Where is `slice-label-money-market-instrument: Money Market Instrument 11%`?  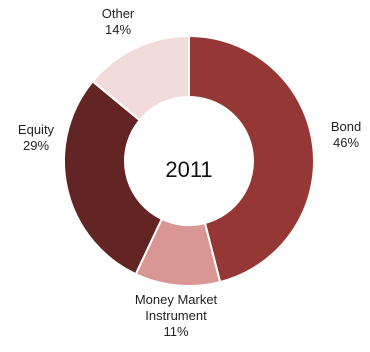
slice-label-money-market-instrument: Money Market Instrument 11% is located at coordinates (176, 315).